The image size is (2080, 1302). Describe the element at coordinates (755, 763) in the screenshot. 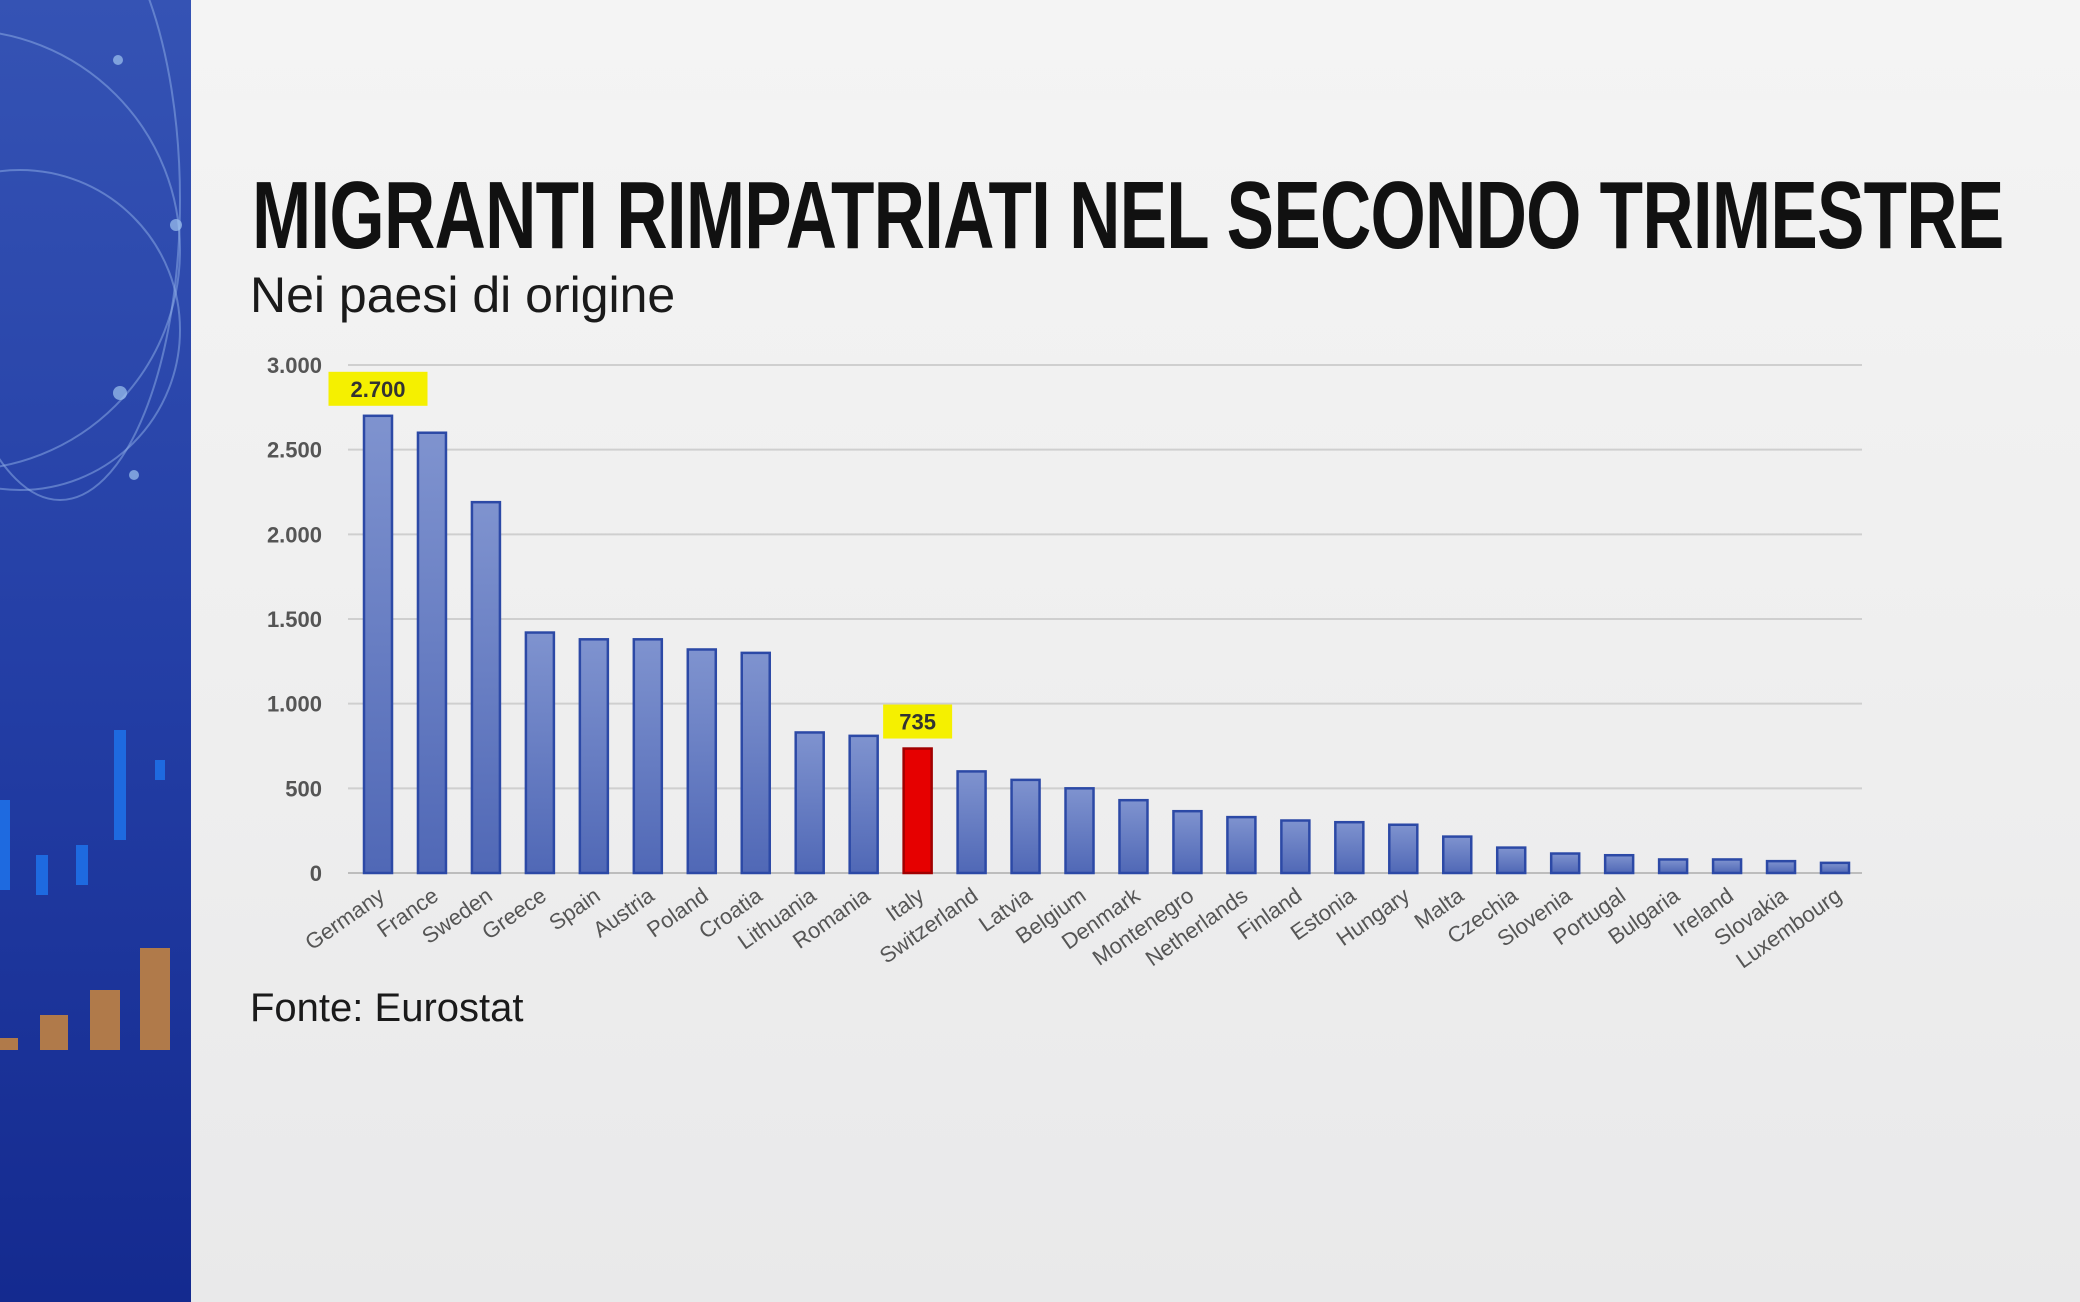

I see `bar-croatia` at that location.